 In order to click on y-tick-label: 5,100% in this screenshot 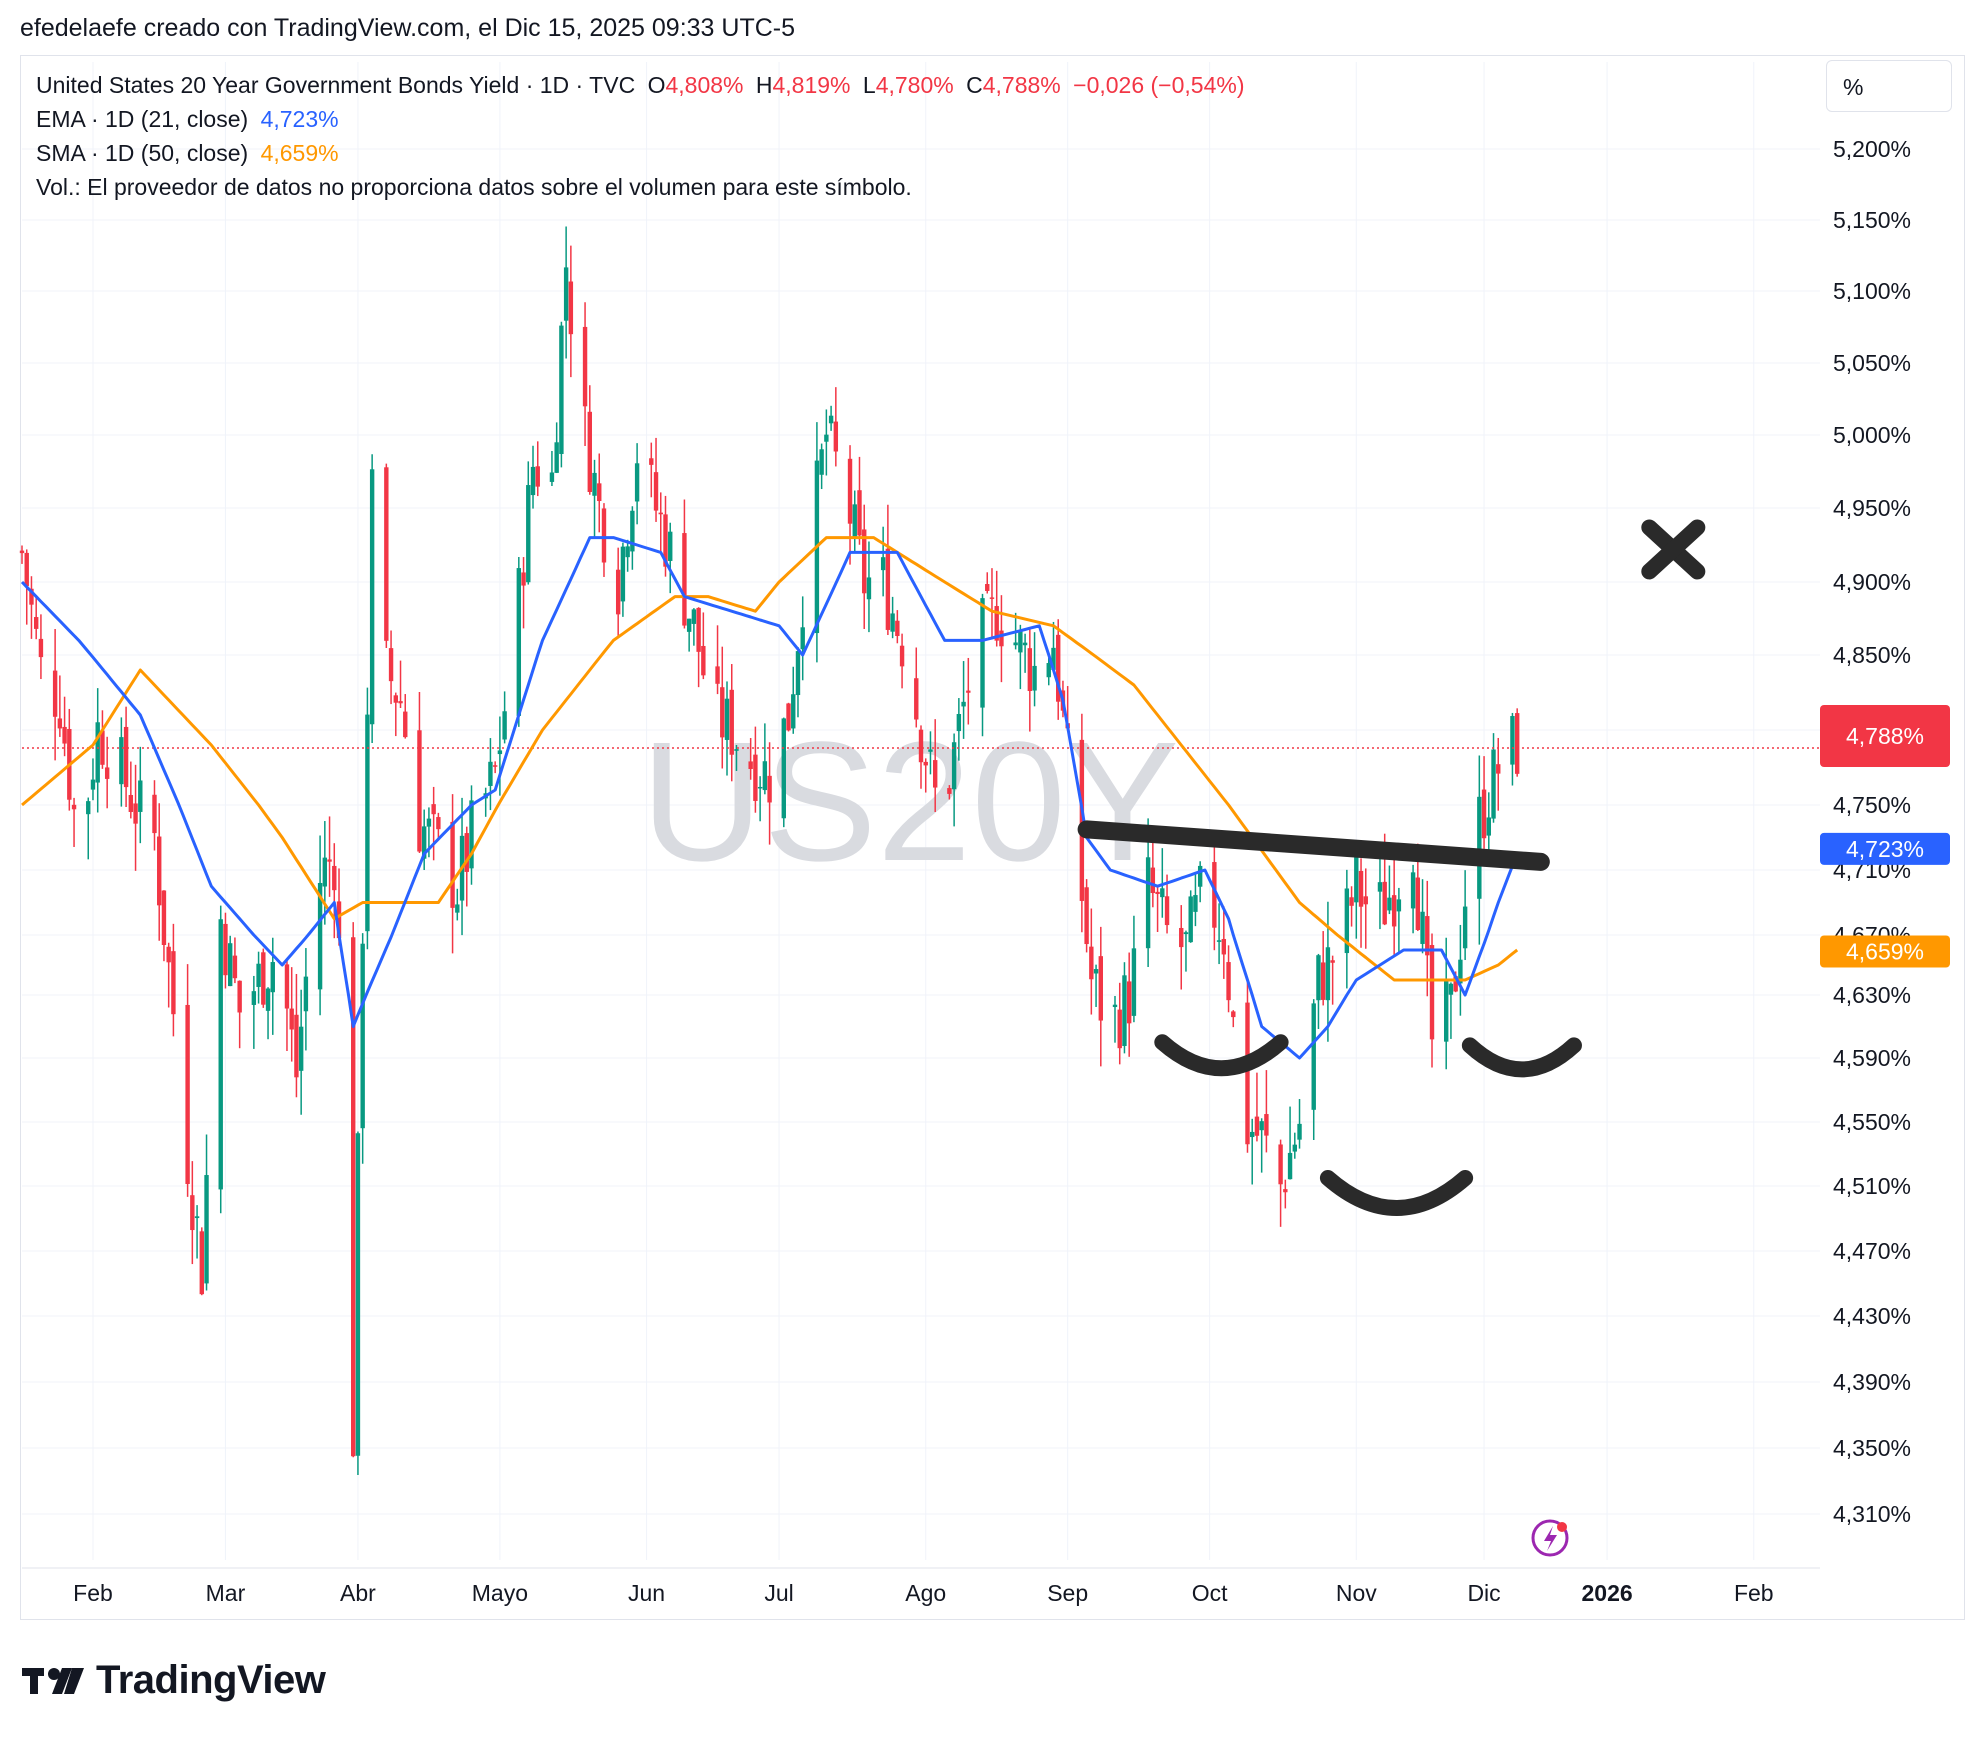, I will do `click(1872, 291)`.